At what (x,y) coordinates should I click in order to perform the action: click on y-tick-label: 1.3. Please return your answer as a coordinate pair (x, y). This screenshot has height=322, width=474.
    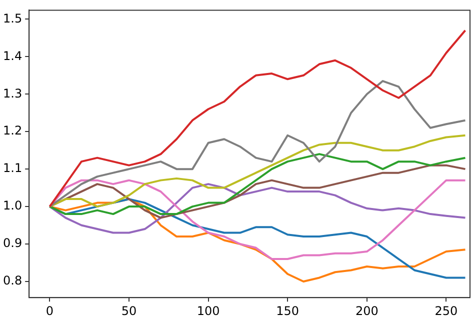
    Looking at the image, I should click on (12, 93).